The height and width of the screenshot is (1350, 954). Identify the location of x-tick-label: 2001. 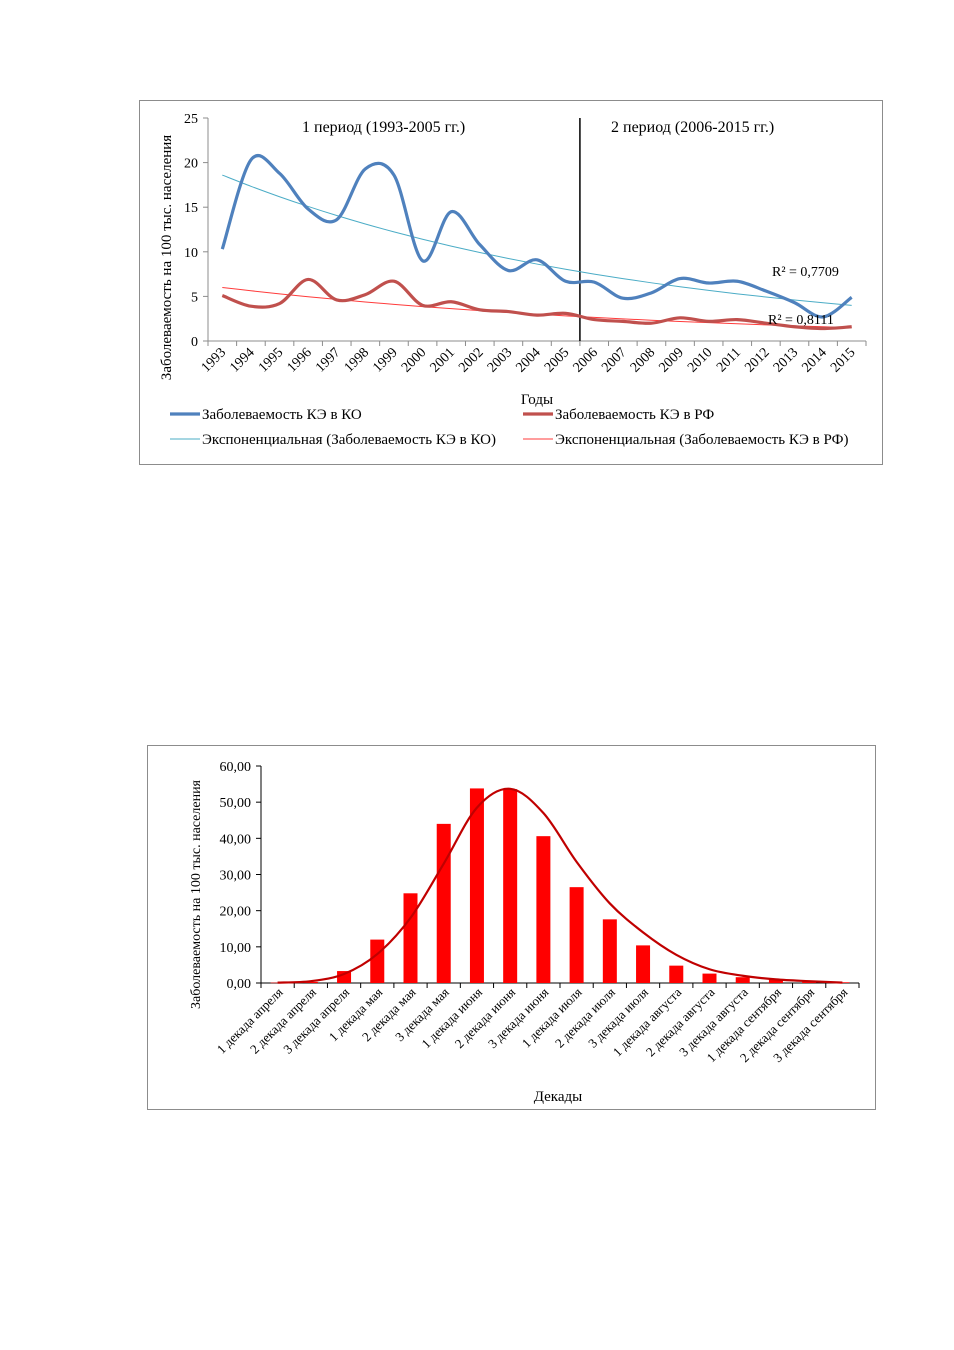
(443, 360).